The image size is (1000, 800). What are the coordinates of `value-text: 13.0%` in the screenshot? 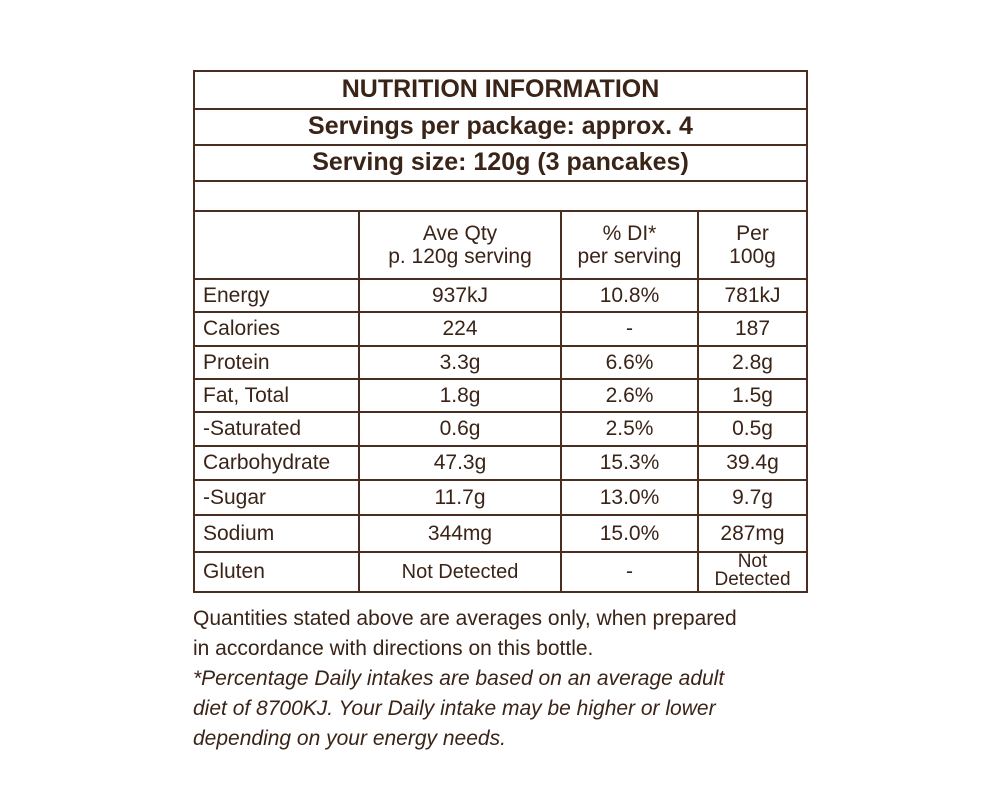 It's located at (629, 497).